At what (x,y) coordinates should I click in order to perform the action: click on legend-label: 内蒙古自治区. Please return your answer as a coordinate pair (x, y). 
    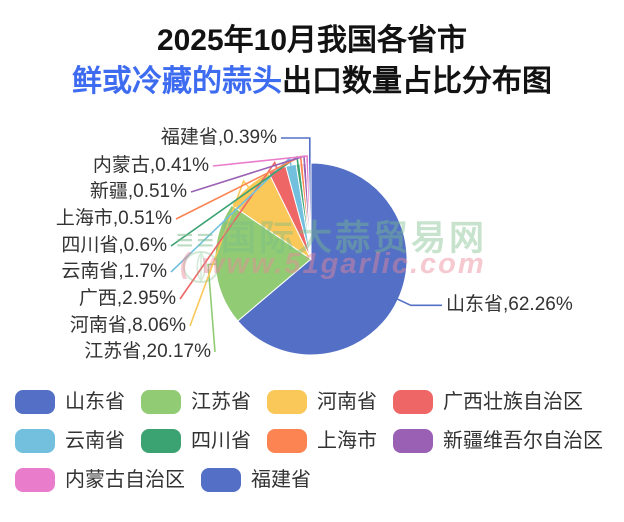
    Looking at the image, I should click on (125, 480).